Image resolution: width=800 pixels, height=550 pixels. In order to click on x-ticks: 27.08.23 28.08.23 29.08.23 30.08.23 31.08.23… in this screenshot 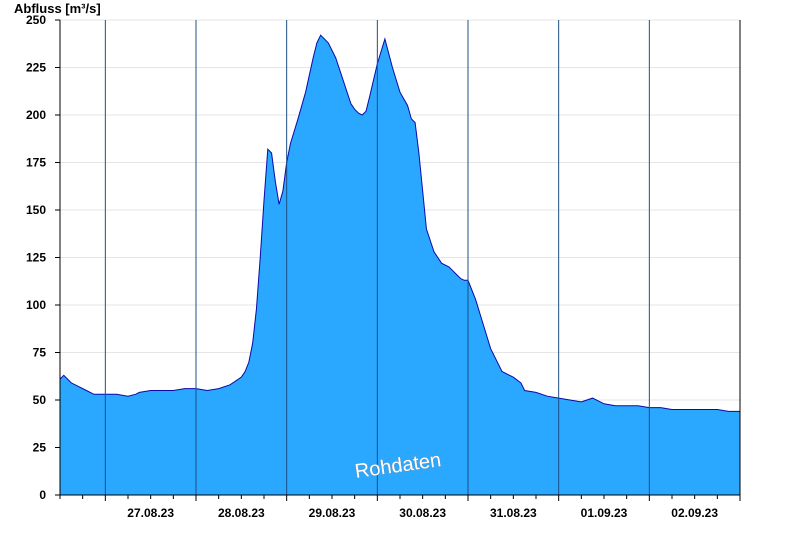, I will do `click(400, 507)`.